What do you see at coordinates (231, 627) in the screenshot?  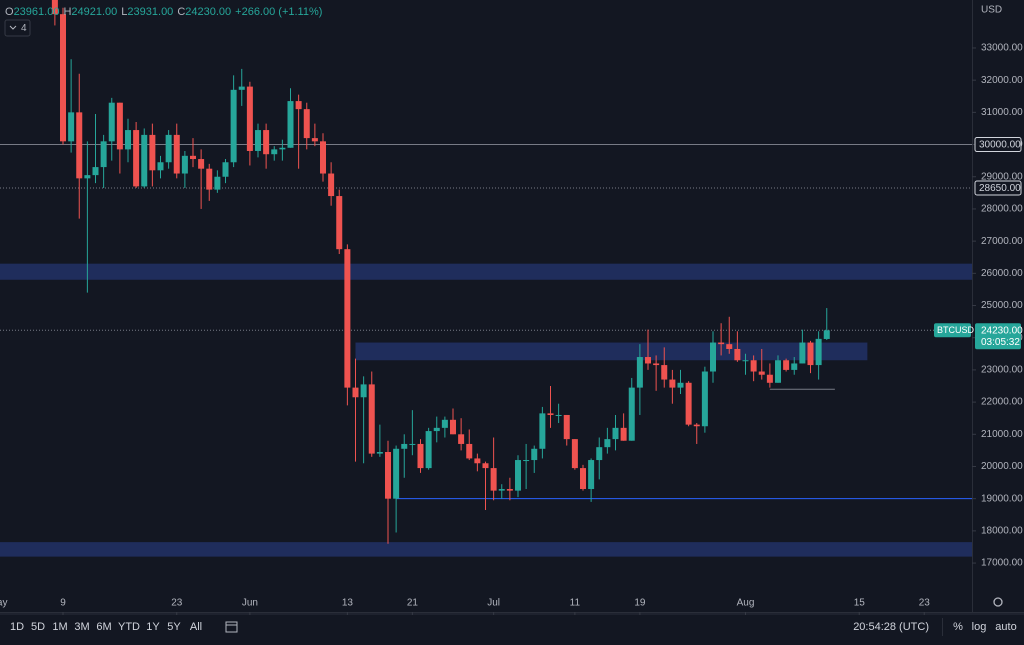 I see `calendar-icon` at bounding box center [231, 627].